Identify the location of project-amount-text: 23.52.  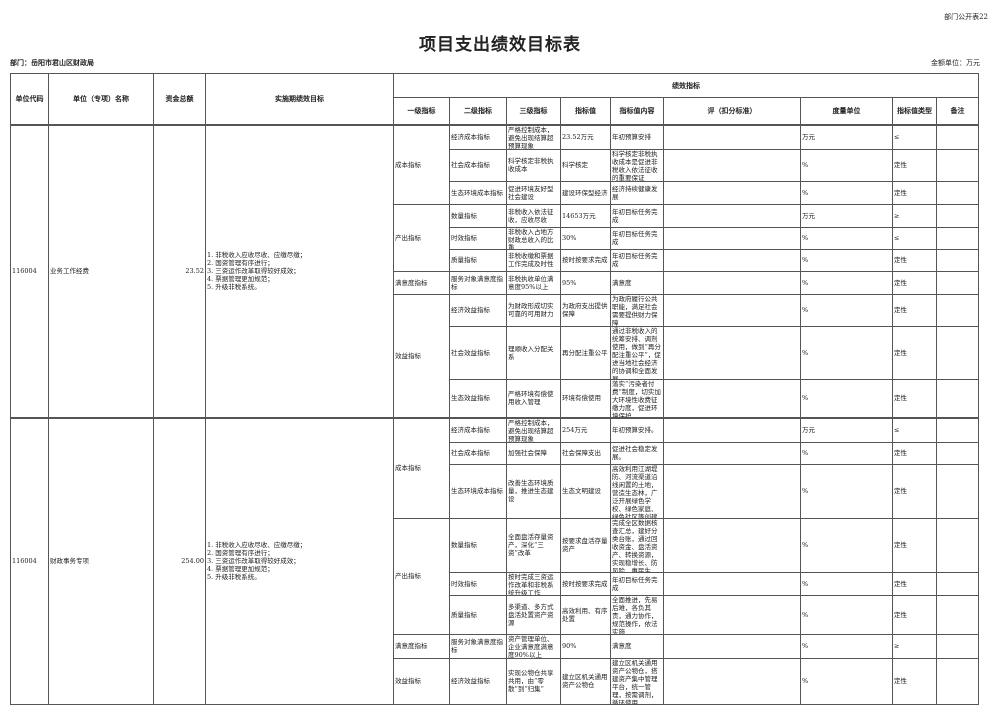
(194, 271).